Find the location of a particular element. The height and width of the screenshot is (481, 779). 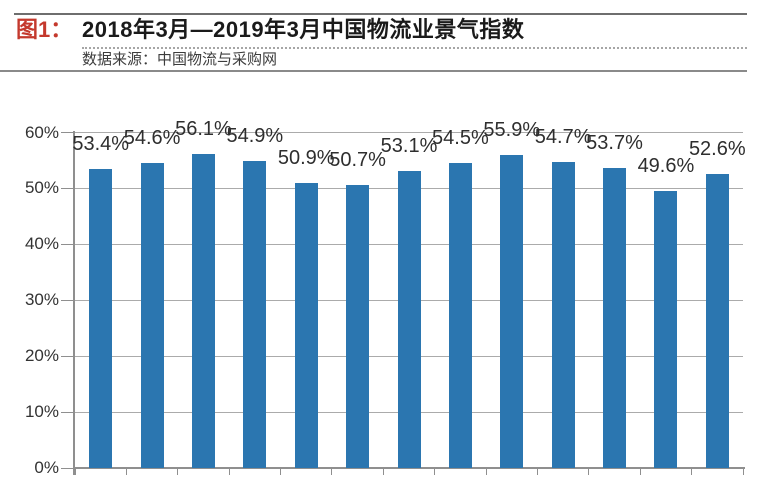

bar-value-label: 54.6% is located at coordinates (152, 137).